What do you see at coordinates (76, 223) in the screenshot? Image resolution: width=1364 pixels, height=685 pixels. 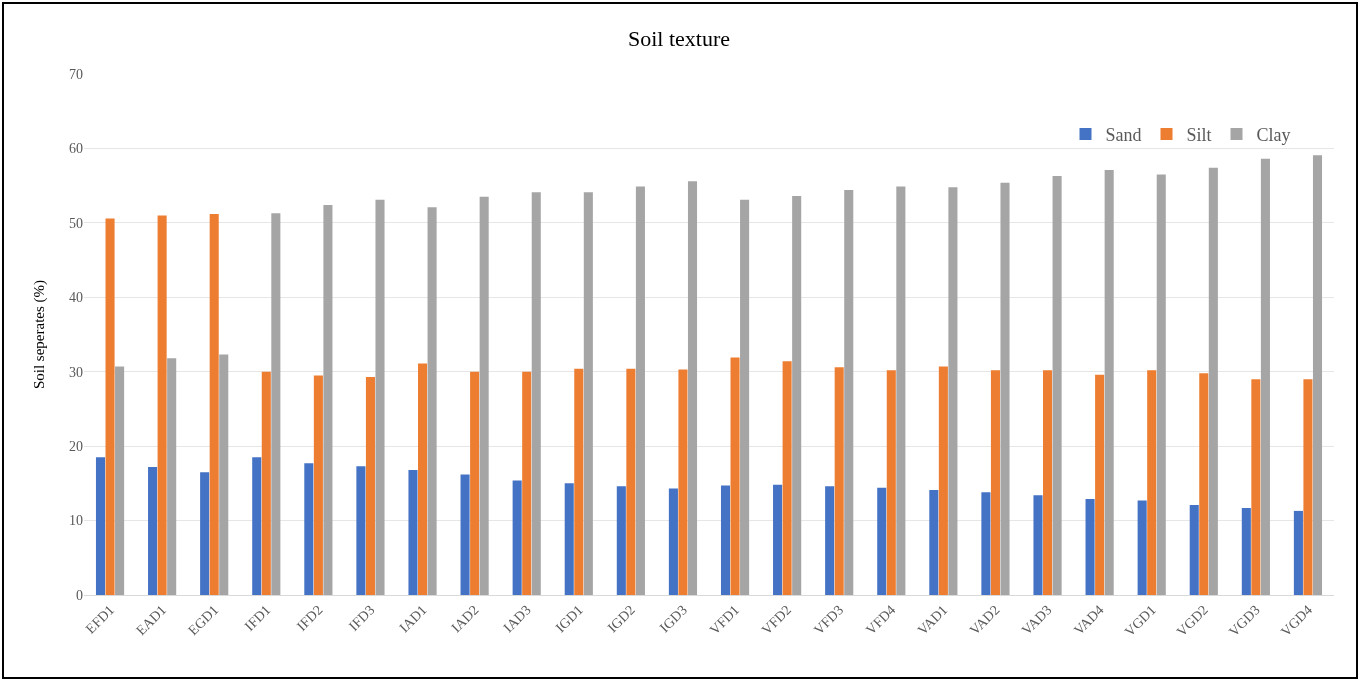 I see `y-tick-label: 50` at bounding box center [76, 223].